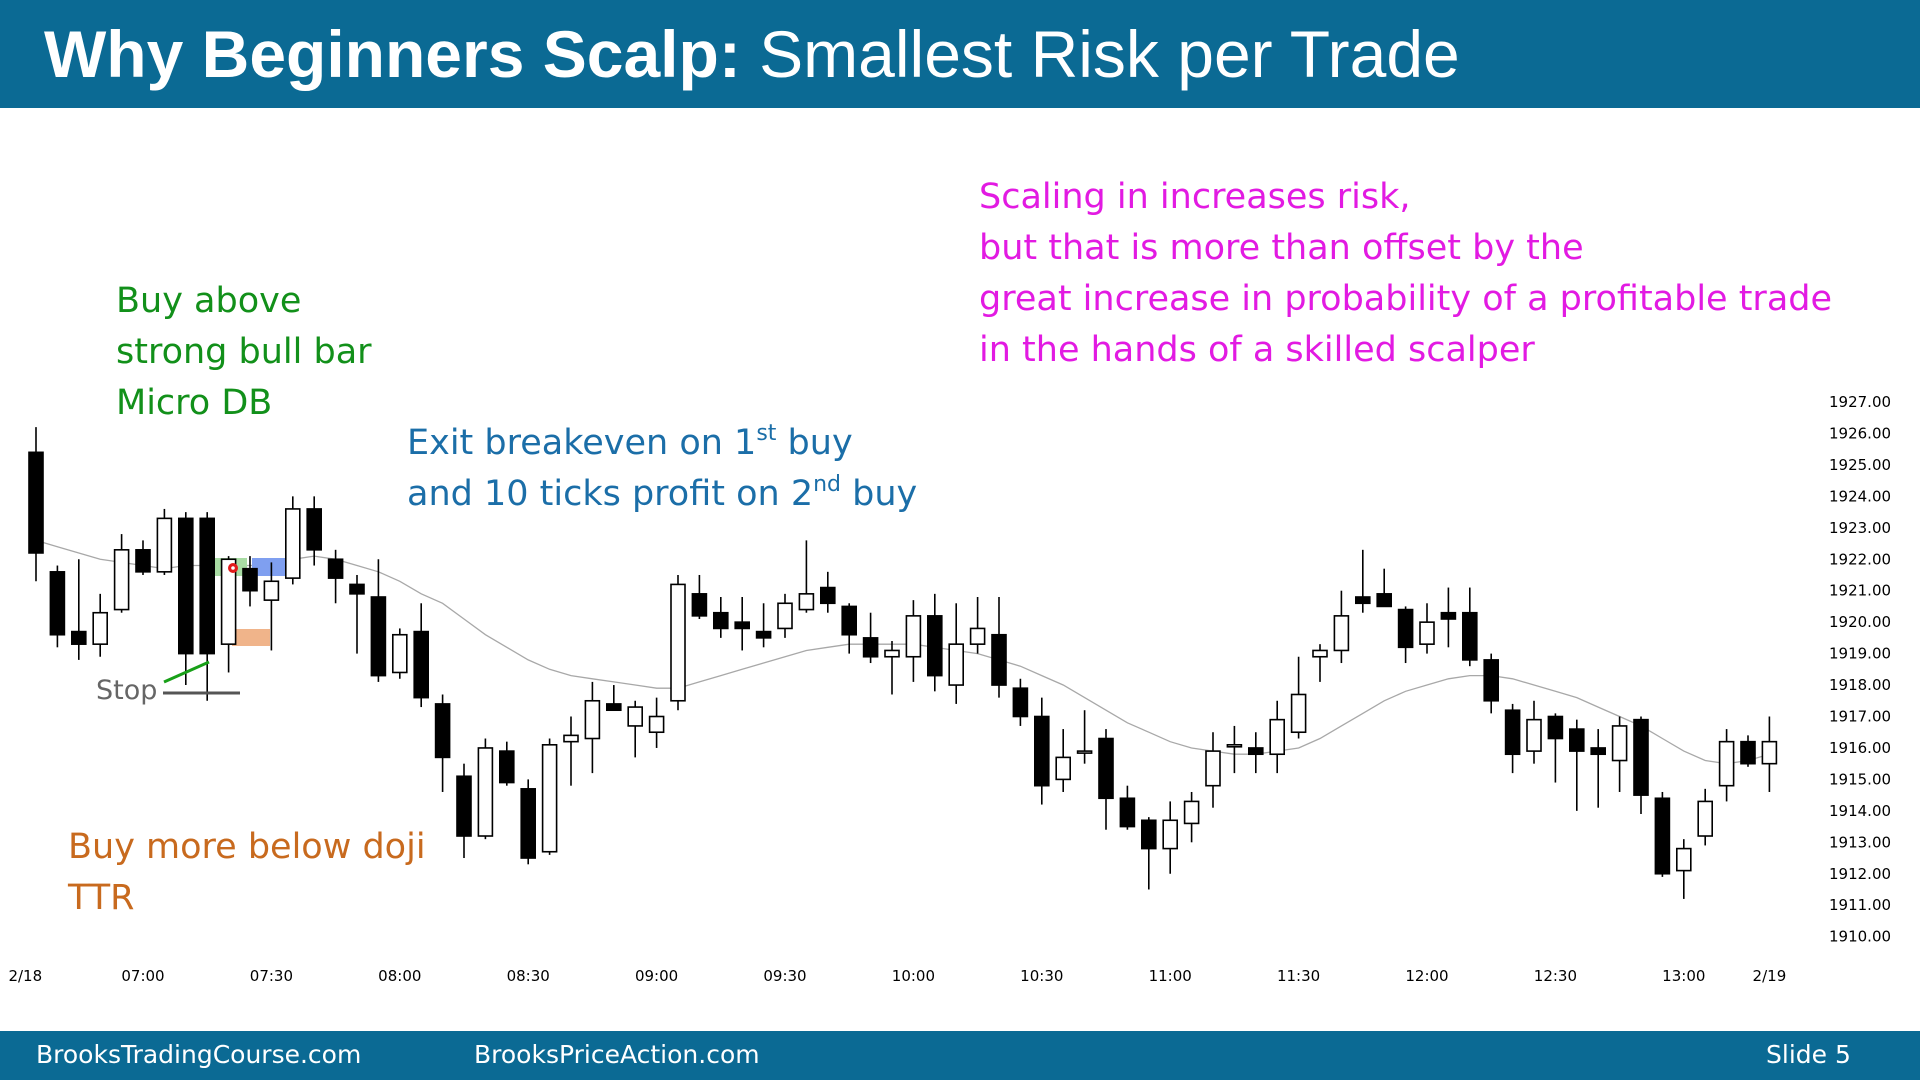 The width and height of the screenshot is (1920, 1080). Describe the element at coordinates (662, 443) in the screenshot. I see `annotation-line: Exit breakeven on 1st buy` at that location.